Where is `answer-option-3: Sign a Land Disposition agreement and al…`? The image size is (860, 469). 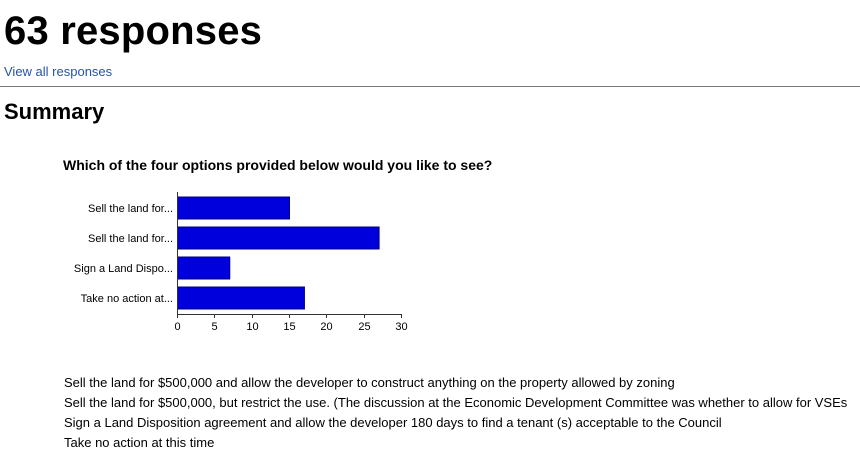 answer-option-3: Sign a Land Disposition agreement and al… is located at coordinates (393, 422).